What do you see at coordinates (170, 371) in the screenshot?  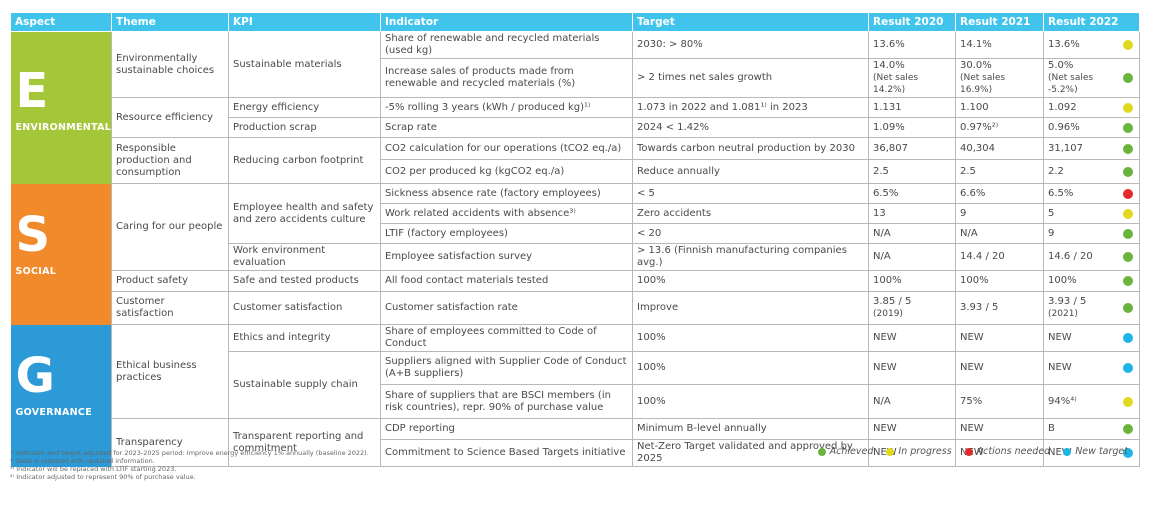 I see `theme-cell: Ethical business practices` at bounding box center [170, 371].